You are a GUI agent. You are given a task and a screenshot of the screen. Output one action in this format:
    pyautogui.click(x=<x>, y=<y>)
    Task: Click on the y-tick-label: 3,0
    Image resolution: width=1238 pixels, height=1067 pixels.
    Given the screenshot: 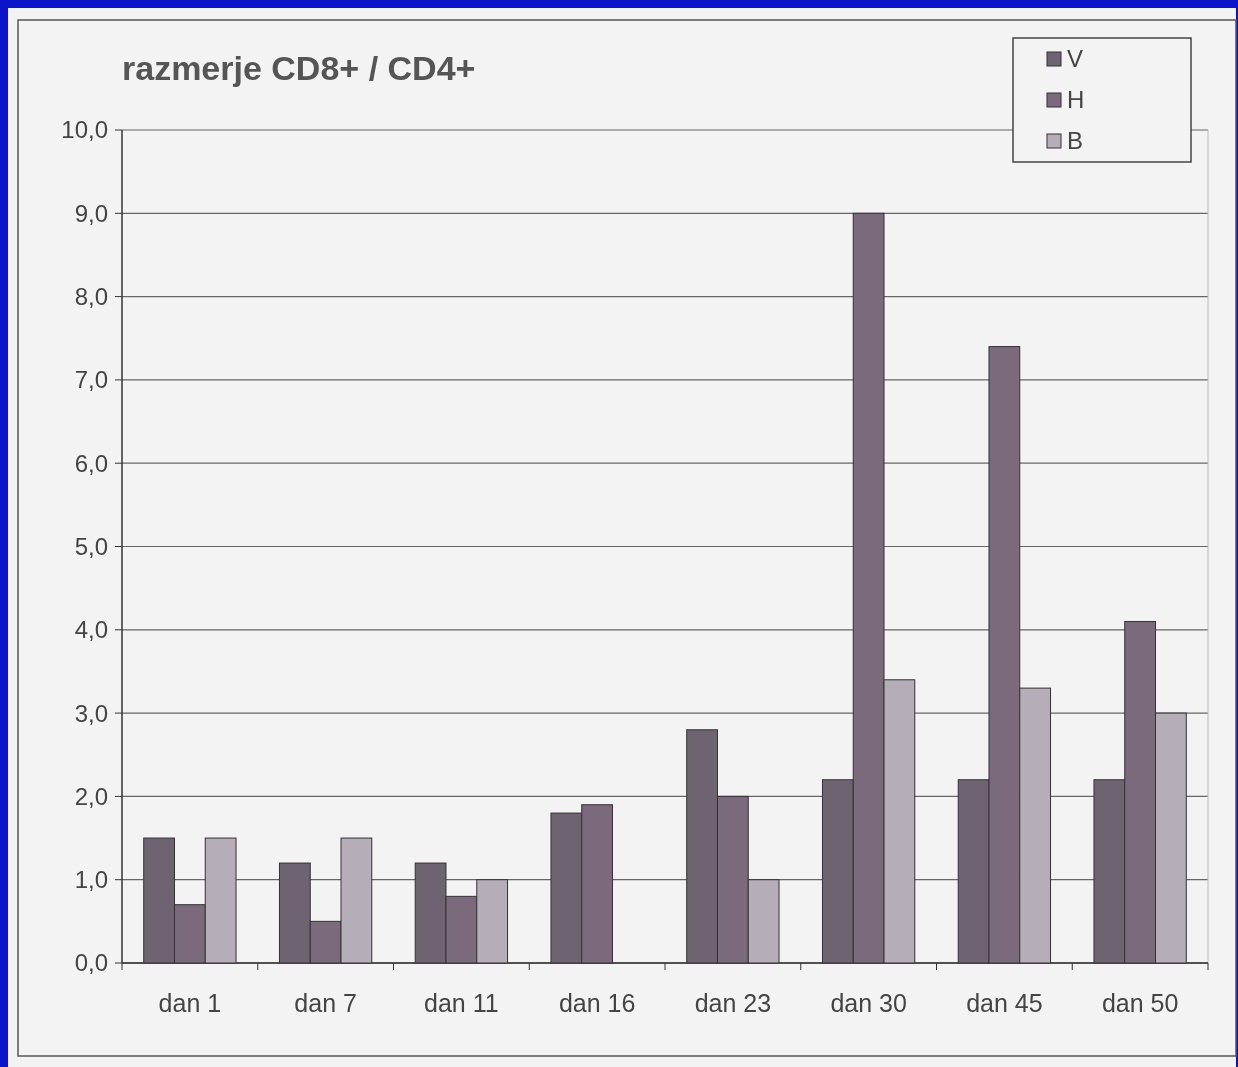 What is the action you would take?
    pyautogui.click(x=91, y=713)
    